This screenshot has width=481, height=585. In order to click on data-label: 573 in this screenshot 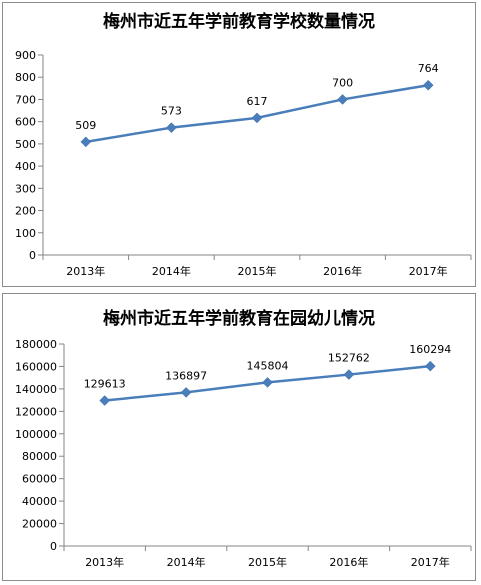, I will do `click(171, 111)`.